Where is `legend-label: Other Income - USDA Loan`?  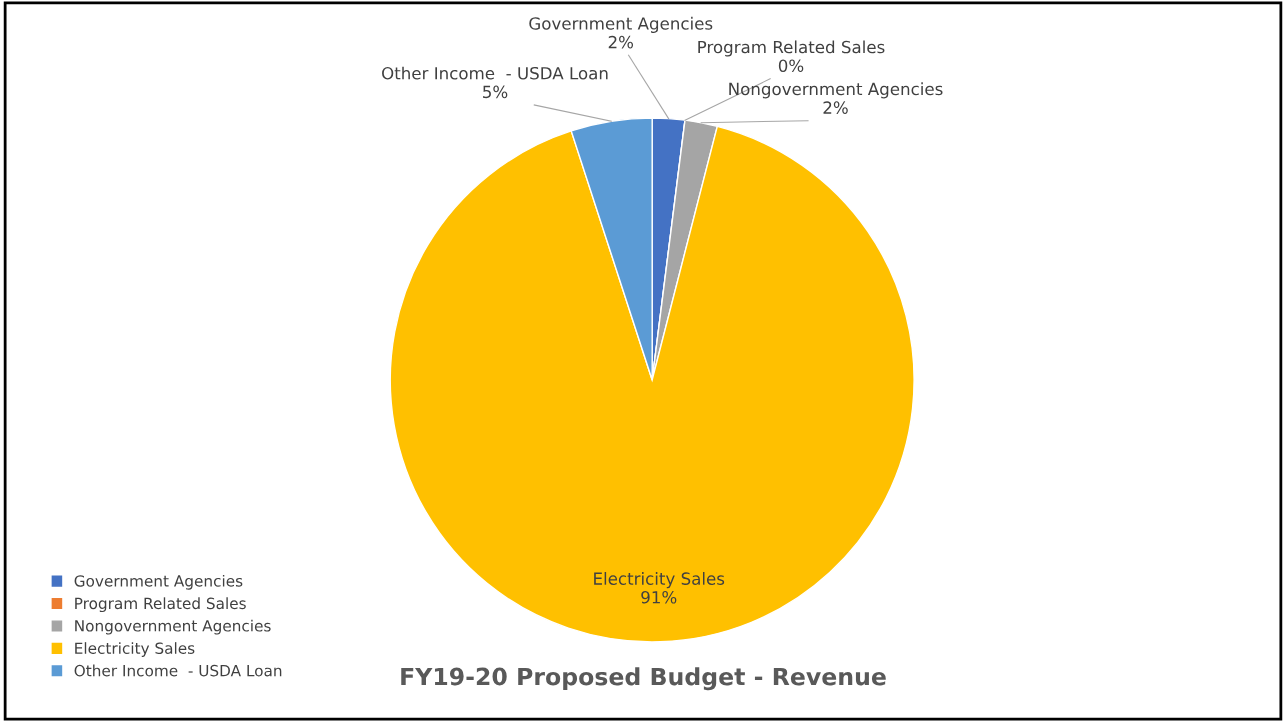 legend-label: Other Income - USDA Loan is located at coordinates (178, 670).